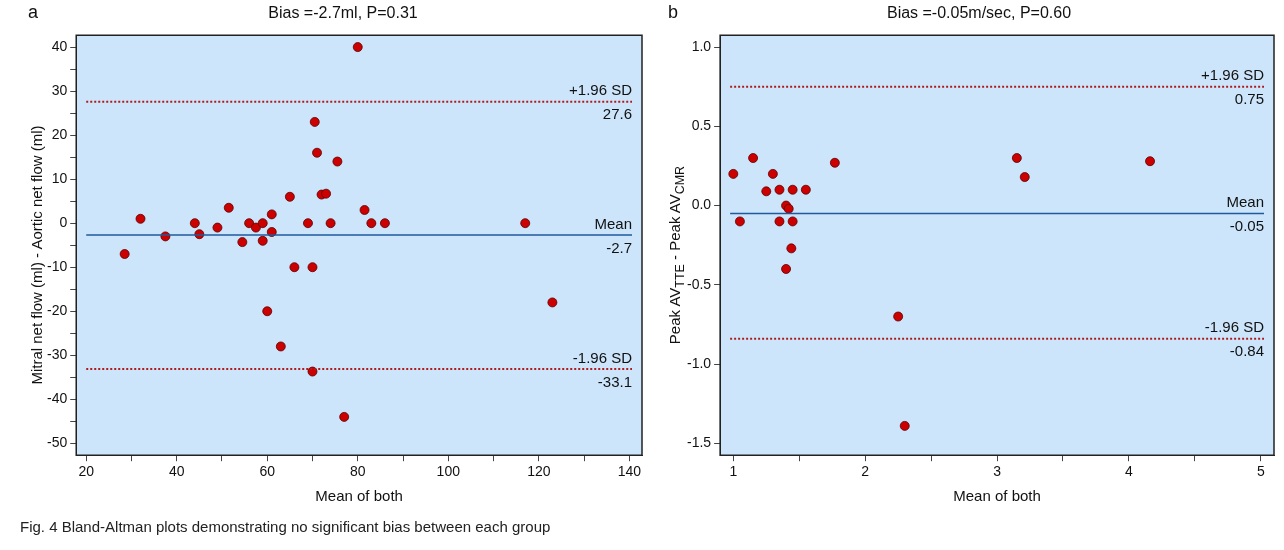 The image size is (1284, 550). What do you see at coordinates (617, 114) in the screenshot?
I see `annotation: 27.6` at bounding box center [617, 114].